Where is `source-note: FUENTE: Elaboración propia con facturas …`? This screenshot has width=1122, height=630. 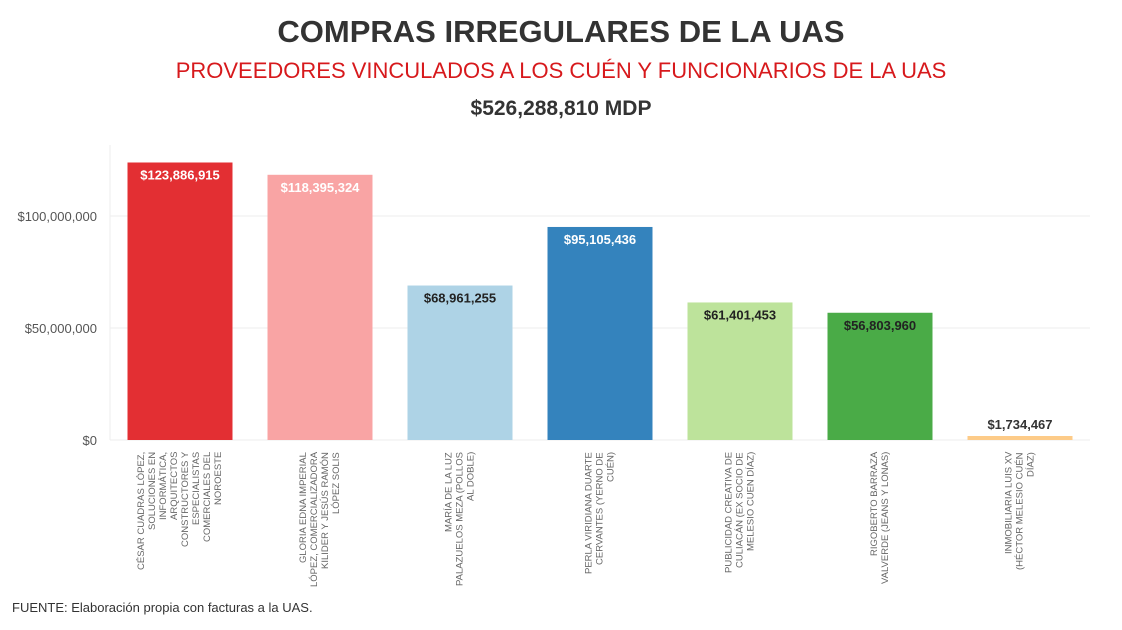
source-note: FUENTE: Elaboración propia con facturas … is located at coordinates (162, 607).